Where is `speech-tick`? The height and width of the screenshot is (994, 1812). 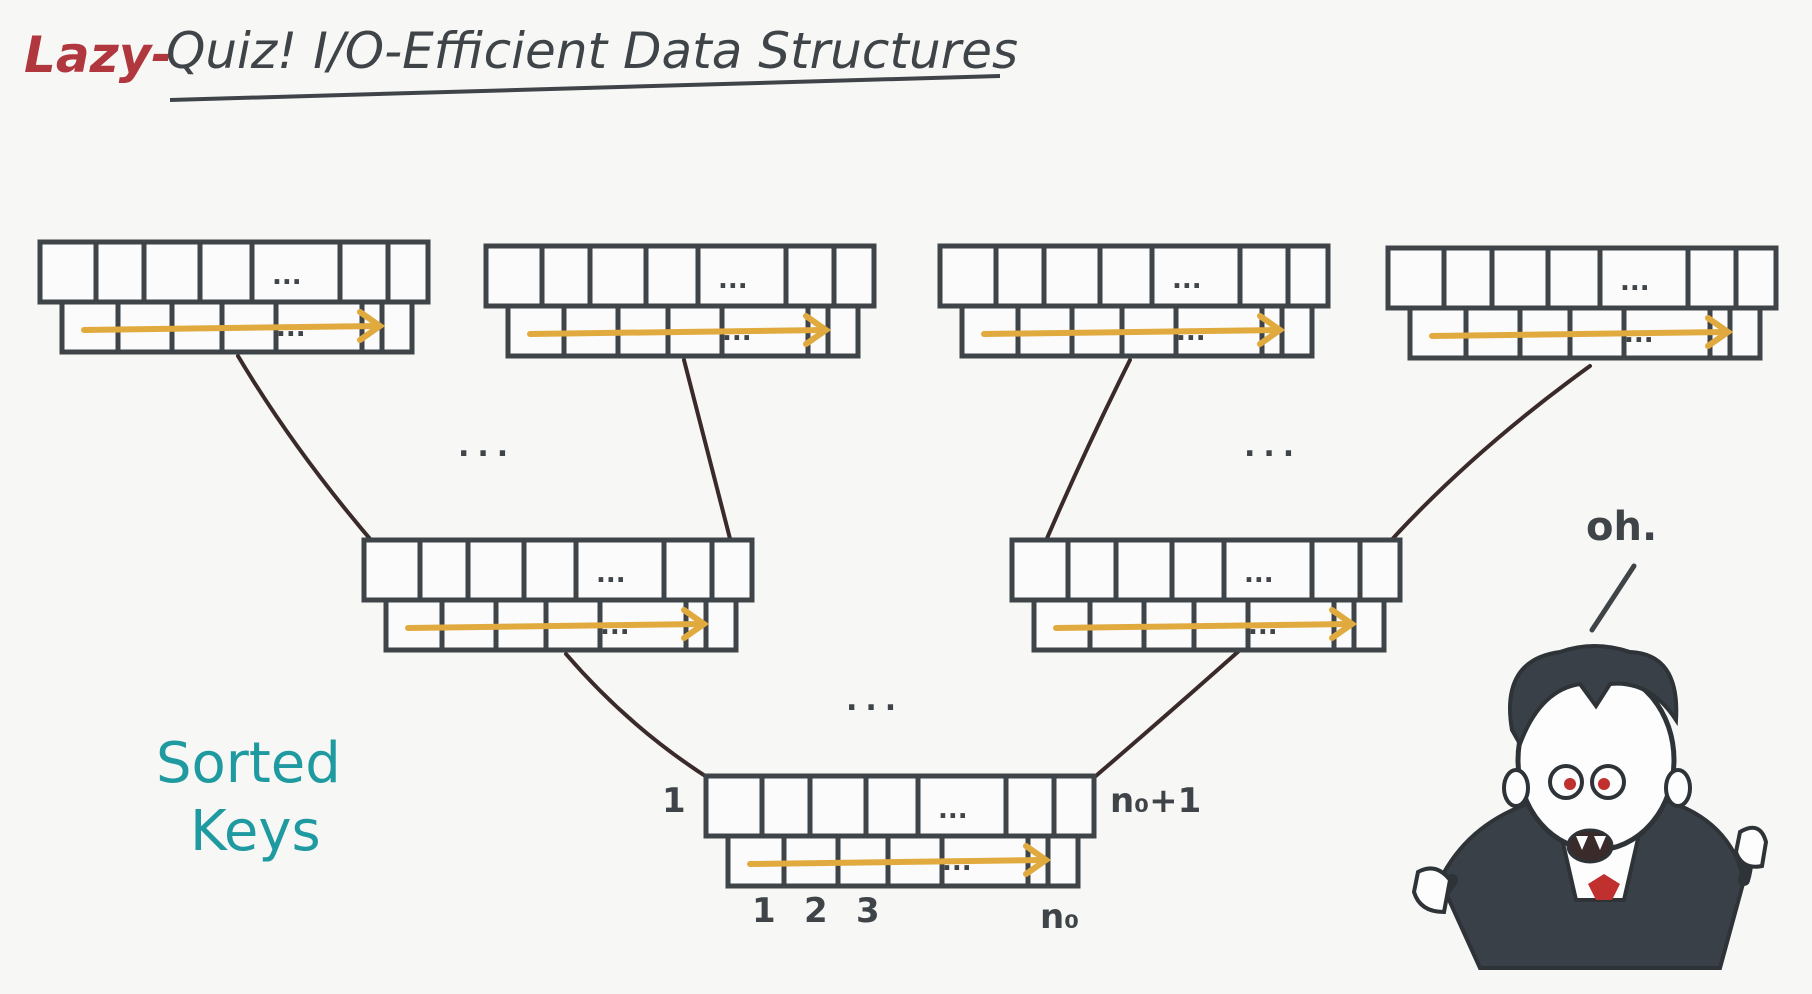 speech-tick is located at coordinates (1613, 598).